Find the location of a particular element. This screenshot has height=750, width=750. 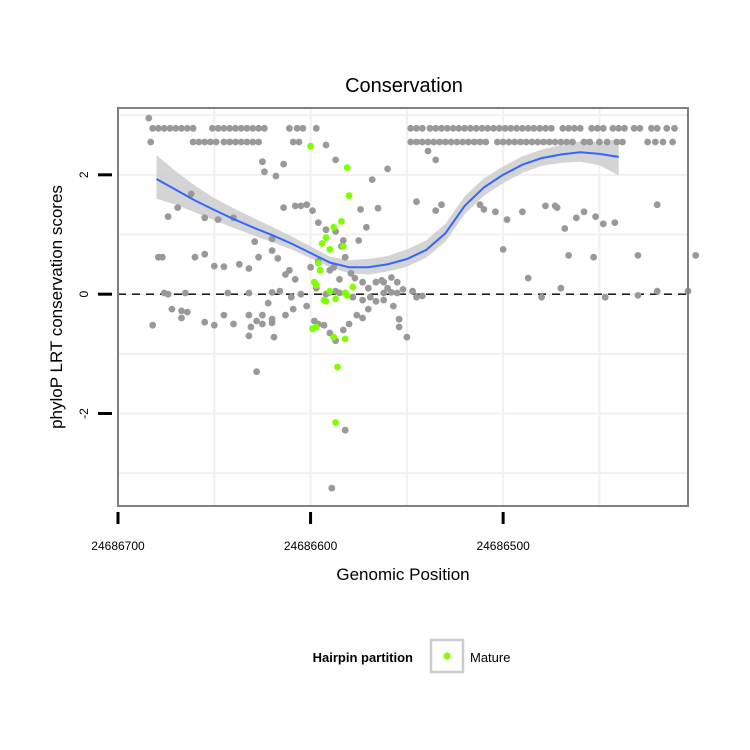

x-tick-label: 24686600 is located at coordinates (311, 546).